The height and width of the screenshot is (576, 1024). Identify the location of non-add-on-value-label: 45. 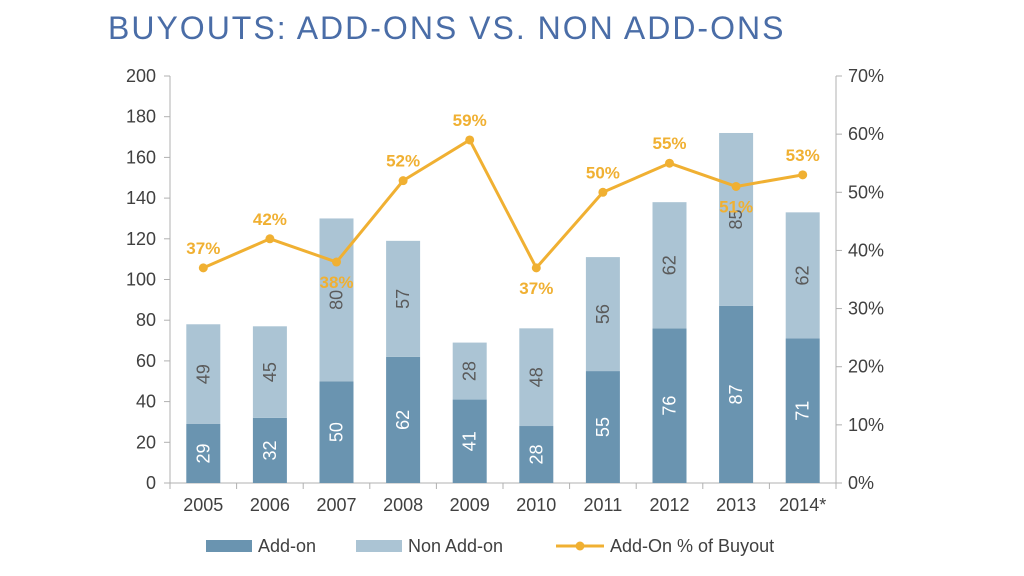
(270, 372).